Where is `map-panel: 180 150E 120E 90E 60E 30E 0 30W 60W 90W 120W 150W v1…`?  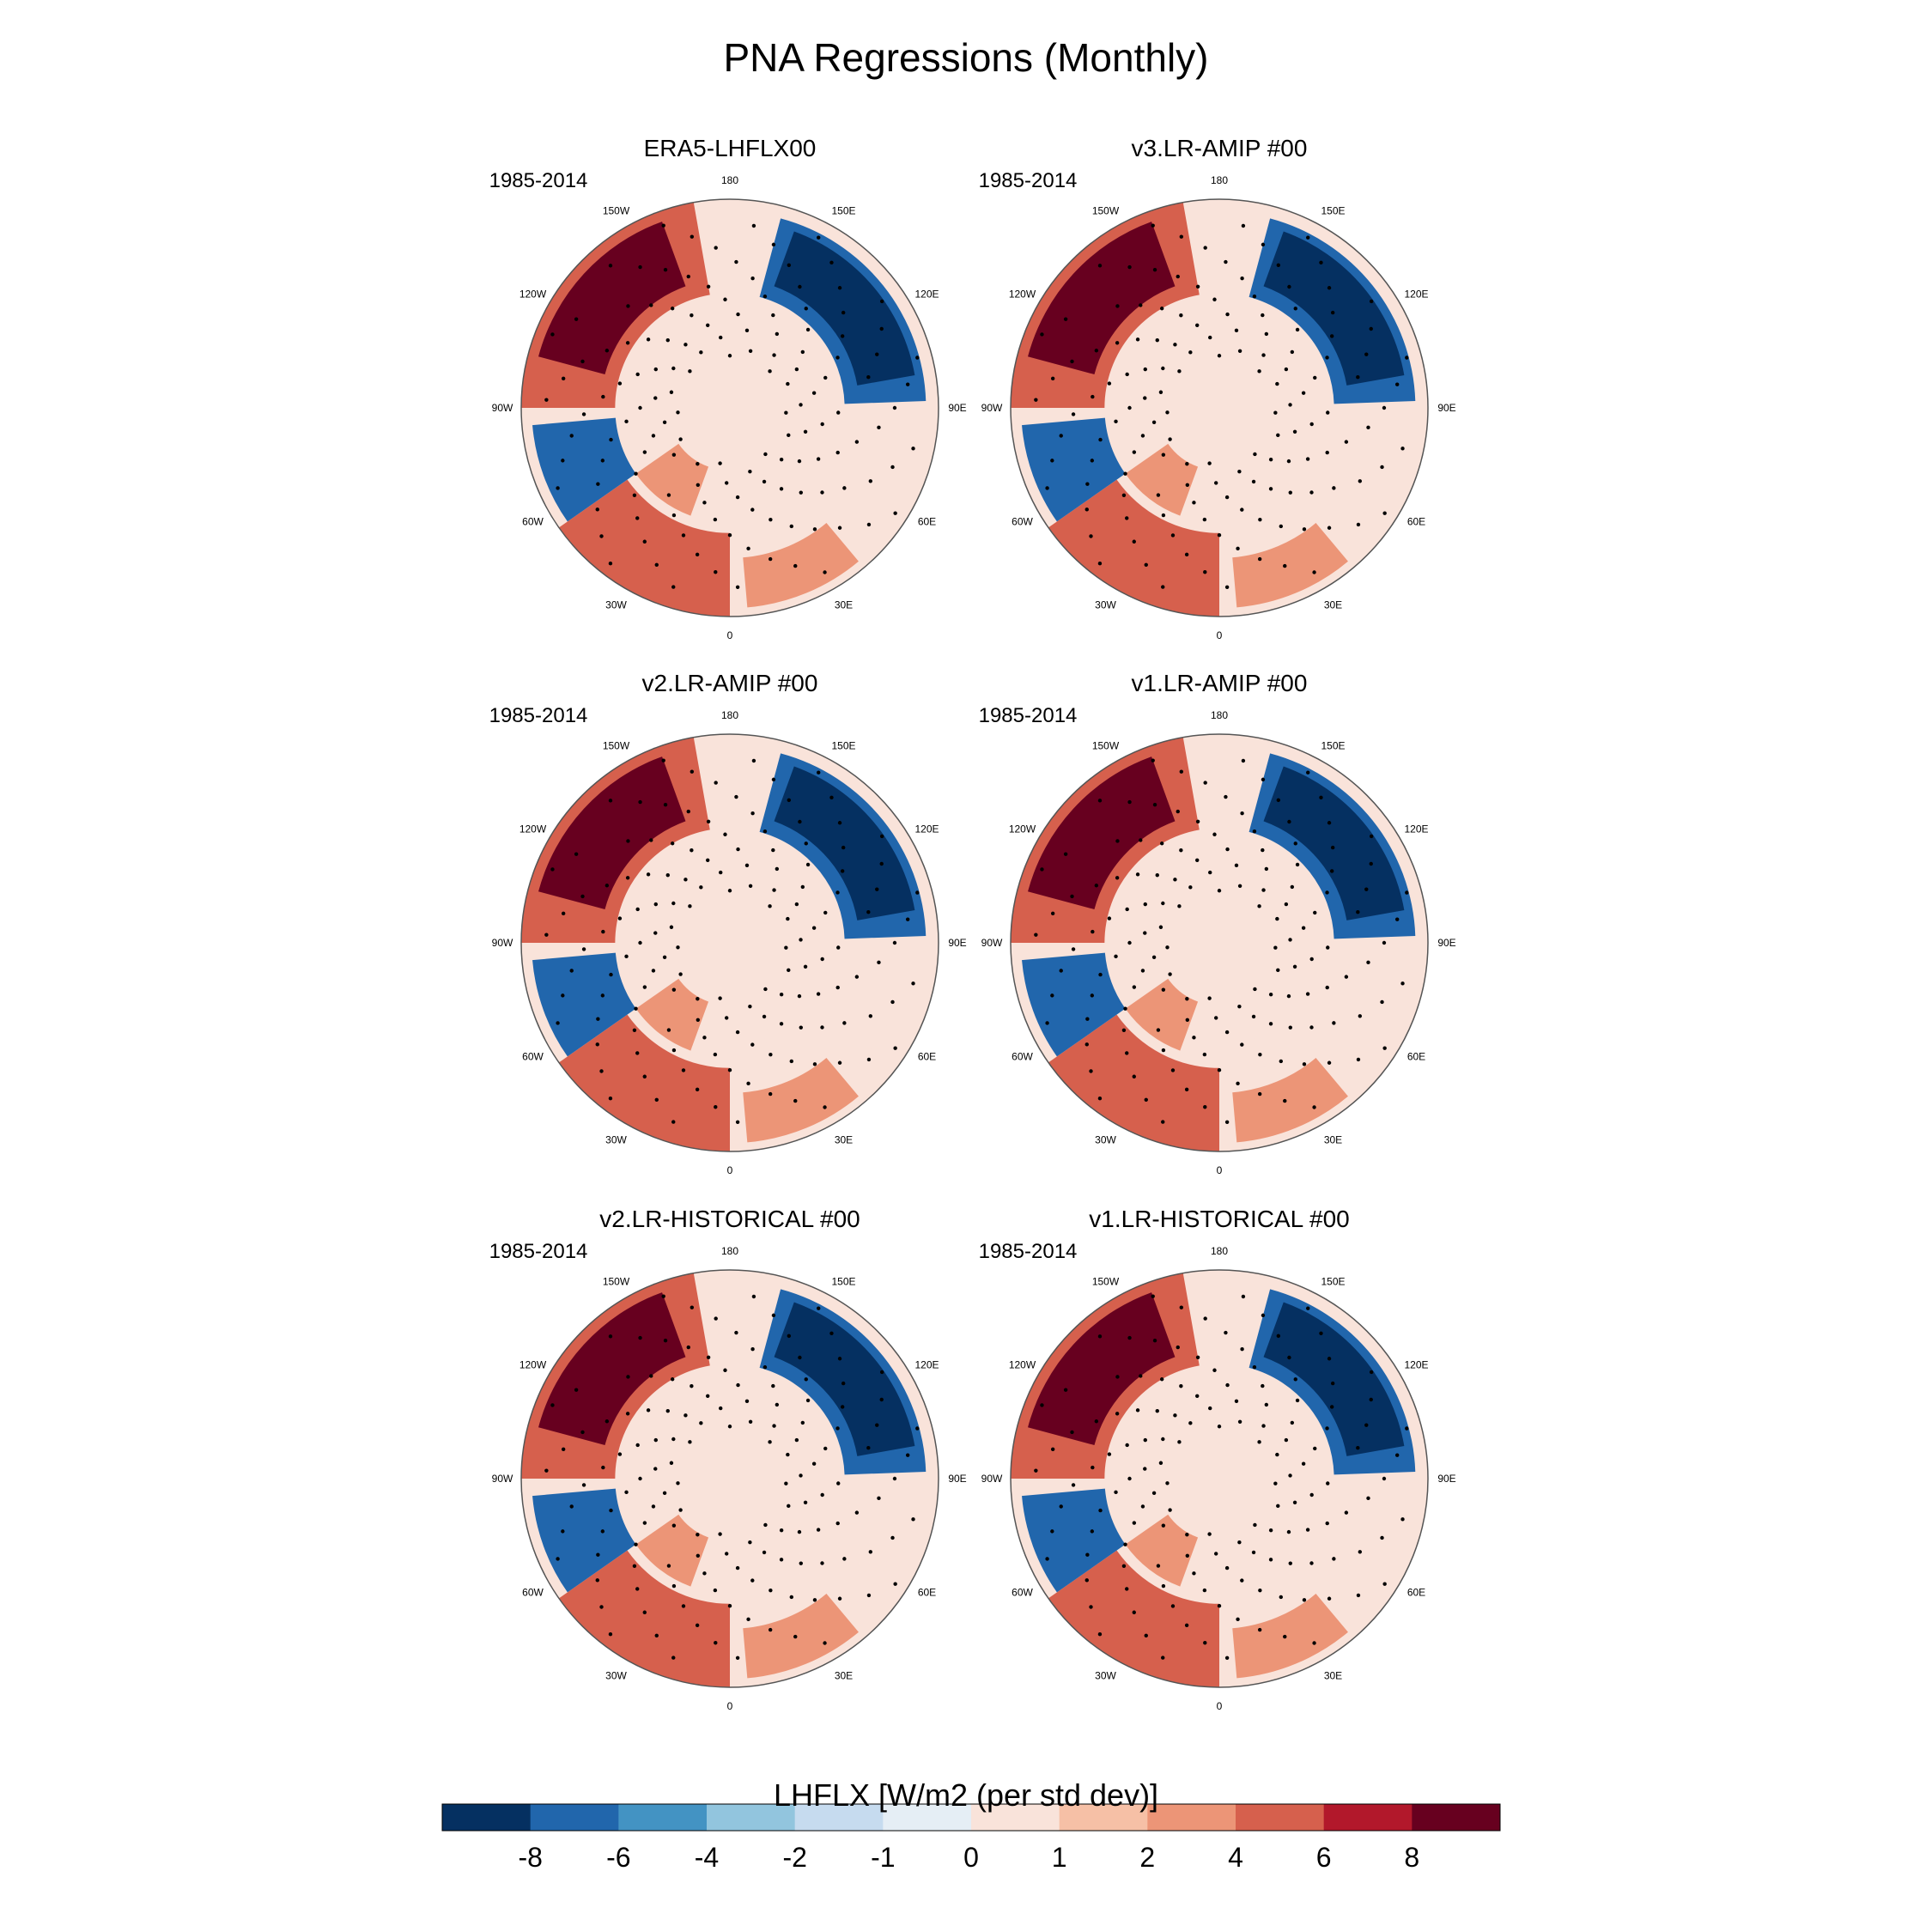 map-panel: 180 150E 120E 90E 60E 30E 0 30W 60W 90W 120W 150W v1… is located at coordinates (1217, 923).